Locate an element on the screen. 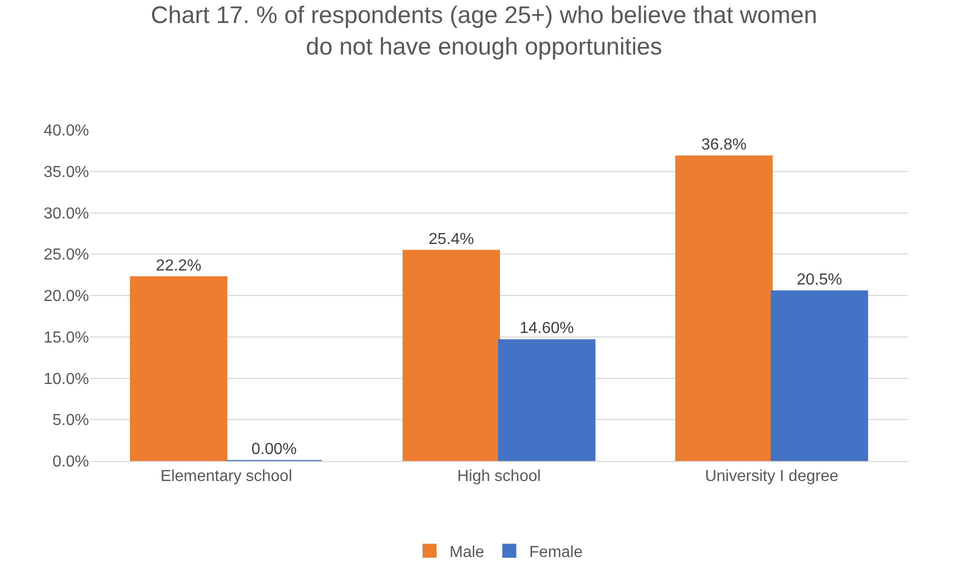  y-tick-label: 15.0% is located at coordinates (66, 337).